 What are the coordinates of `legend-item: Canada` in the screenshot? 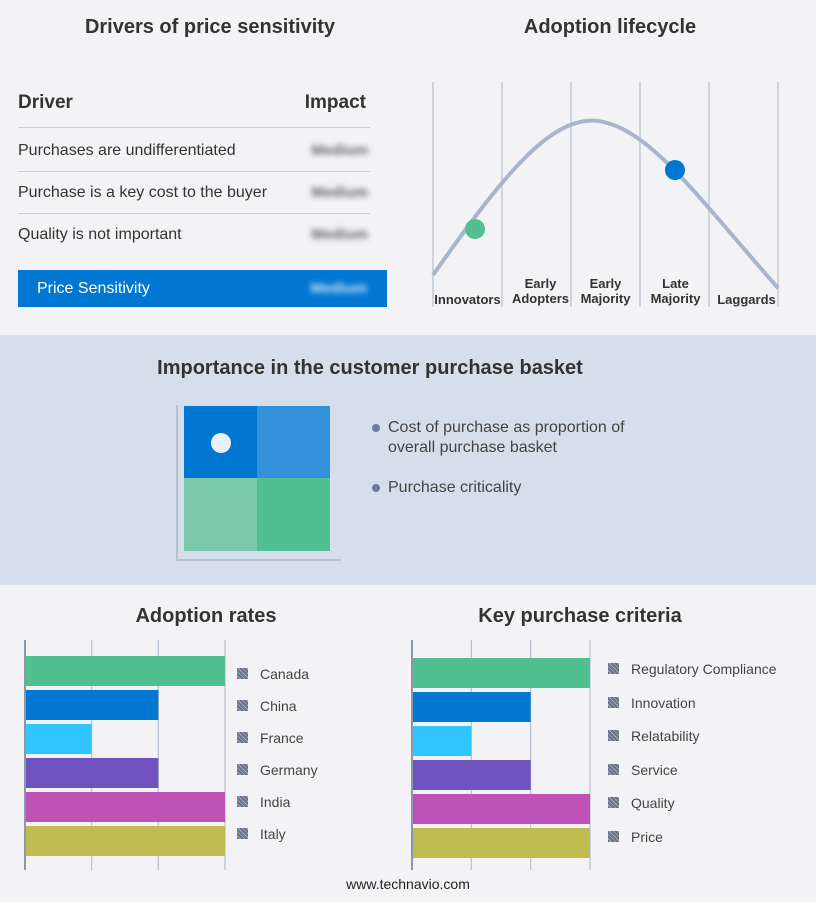 It's located at (273, 674).